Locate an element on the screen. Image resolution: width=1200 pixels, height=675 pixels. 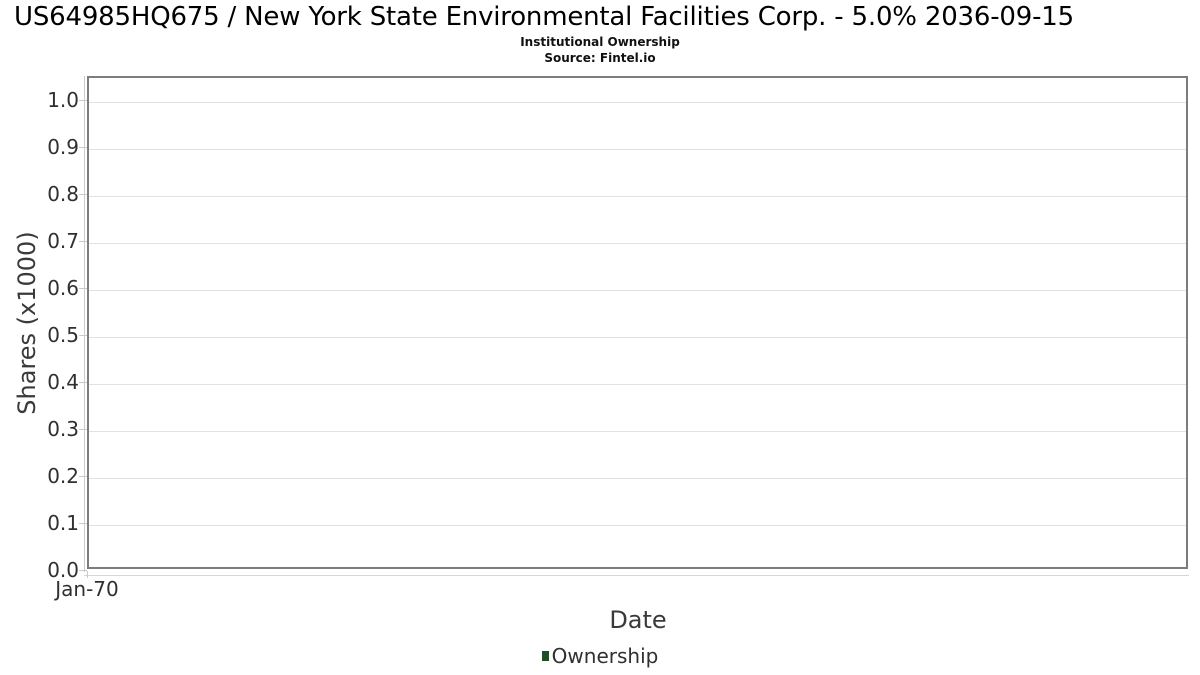
x-tick-label: Jan-70 is located at coordinates (87, 589).